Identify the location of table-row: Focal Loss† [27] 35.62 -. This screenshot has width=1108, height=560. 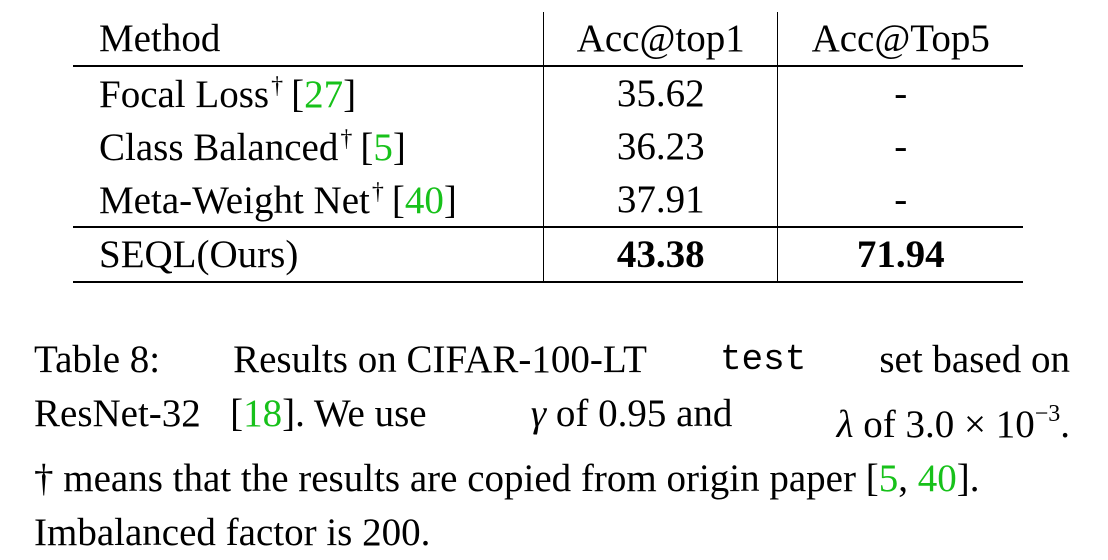
(548, 93).